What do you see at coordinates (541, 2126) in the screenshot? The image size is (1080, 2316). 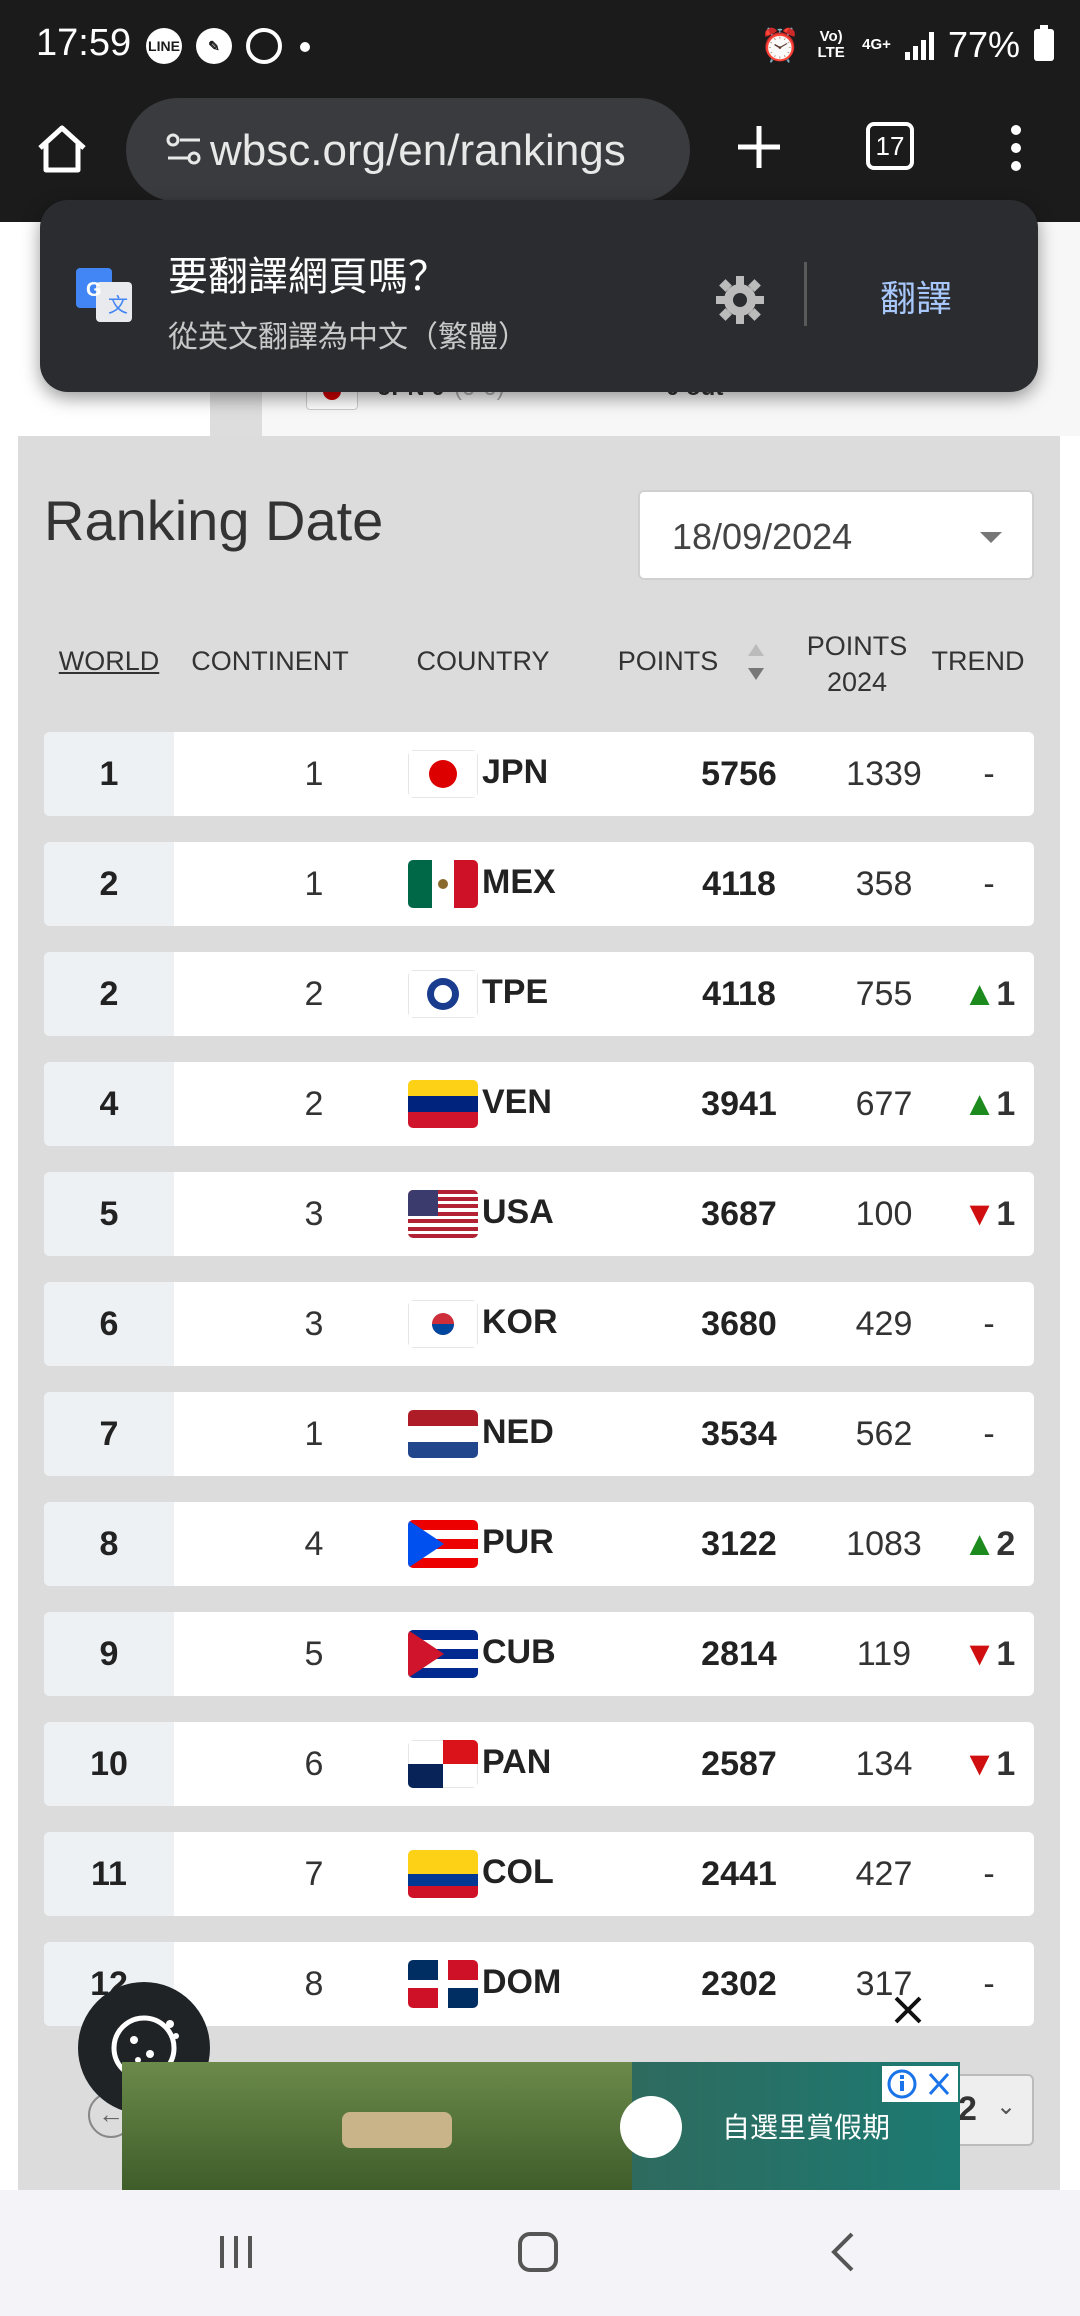 I see `ad-banner: 自選里賞假期` at bounding box center [541, 2126].